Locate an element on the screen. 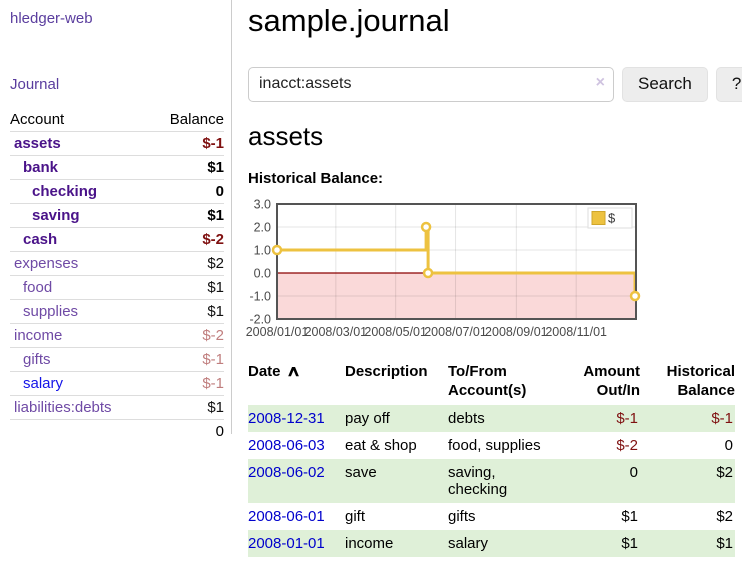 This screenshot has height=582, width=742. transaction-accounts: saving, checking is located at coordinates (507, 481).